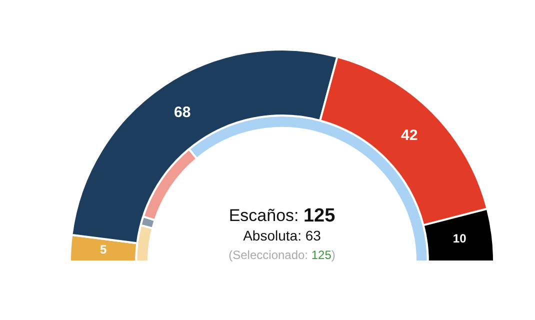  I want to click on data-label: 68, so click(182, 112).